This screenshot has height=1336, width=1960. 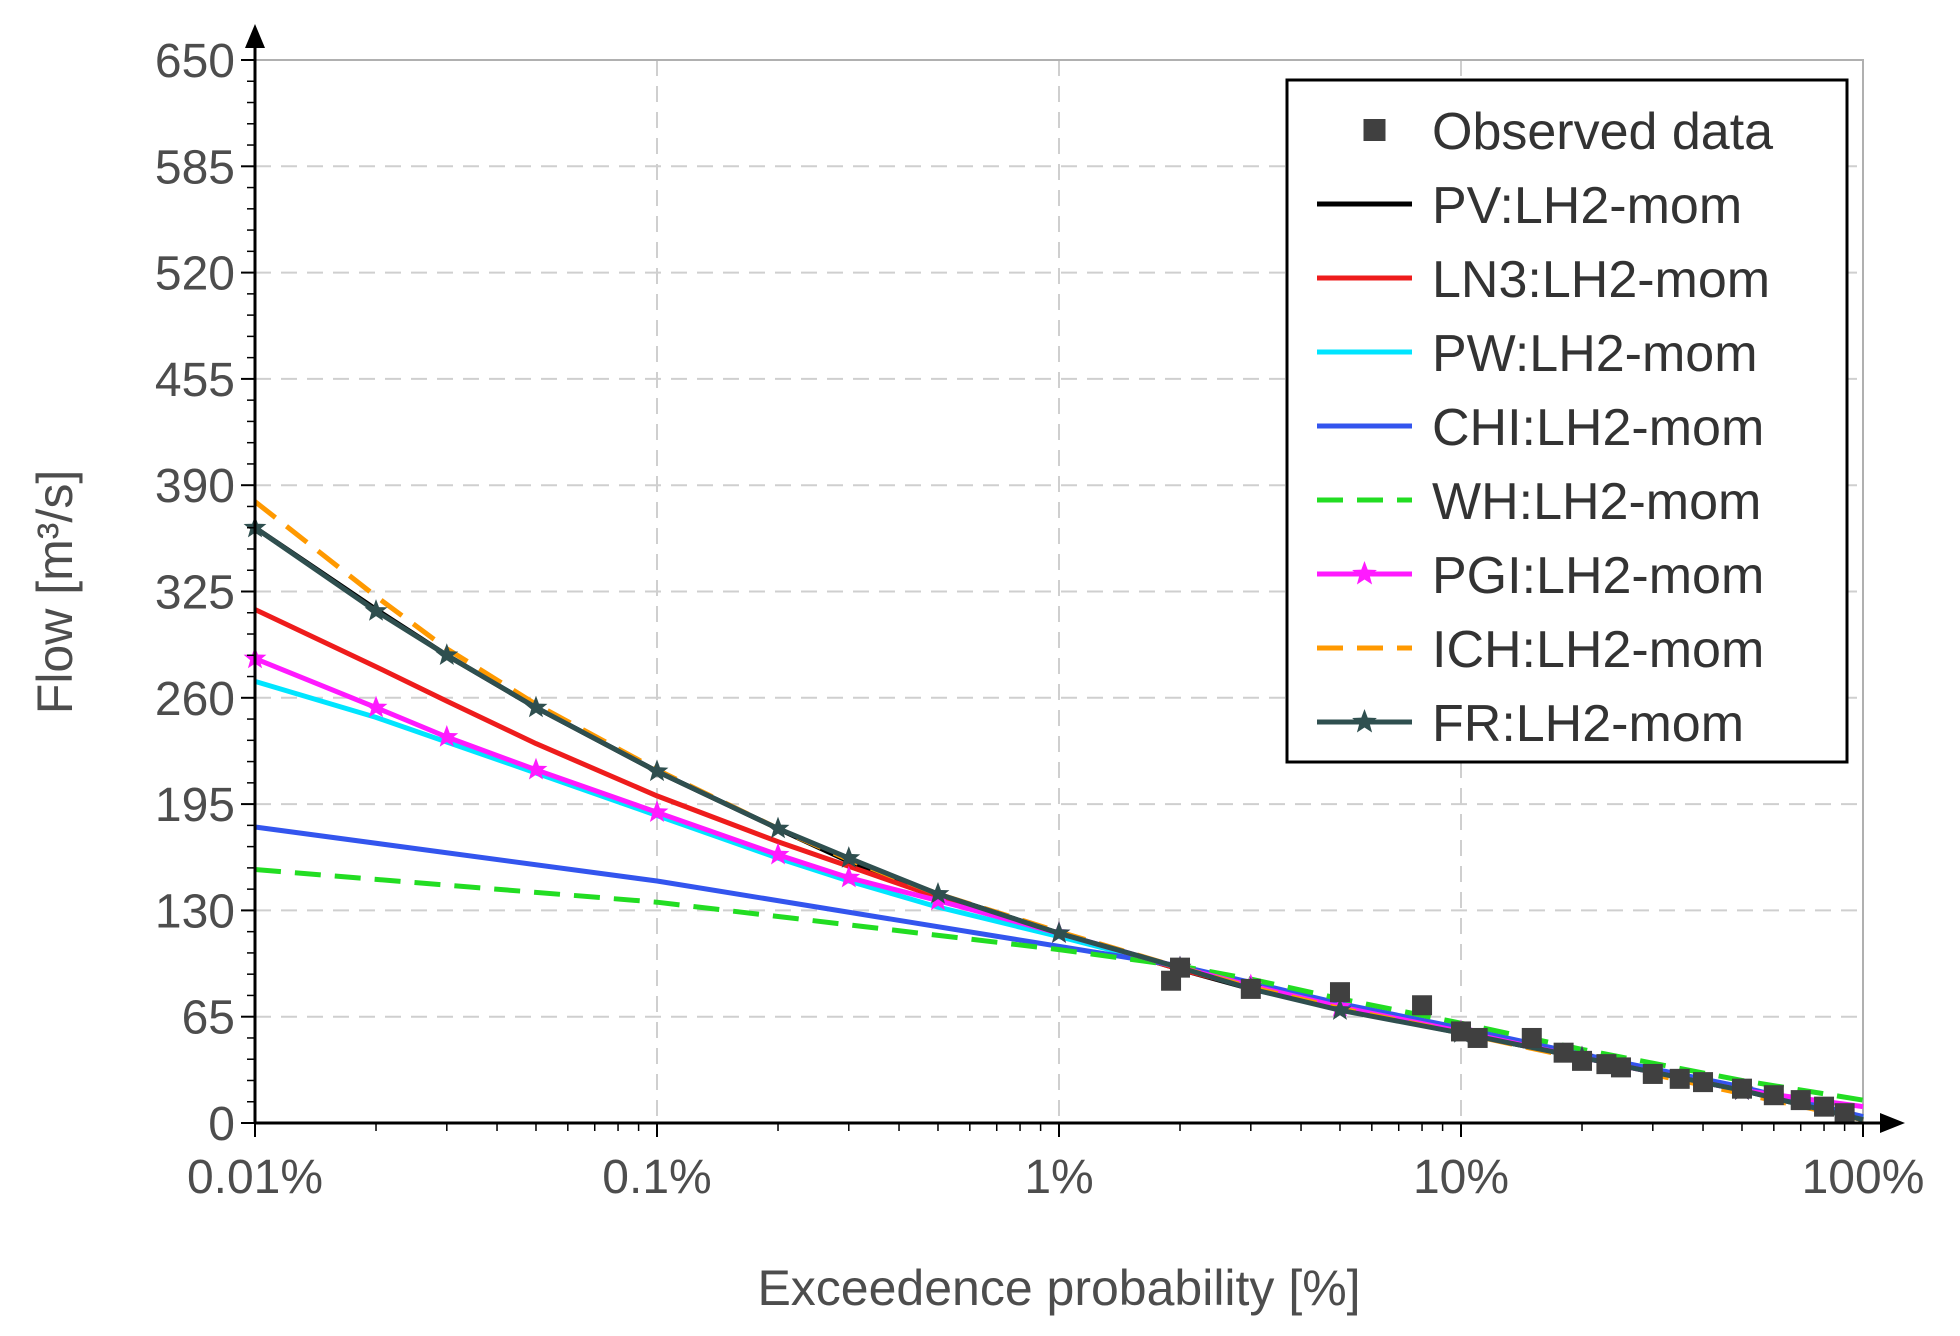 I want to click on y-tick-label: 520, so click(x=195, y=274).